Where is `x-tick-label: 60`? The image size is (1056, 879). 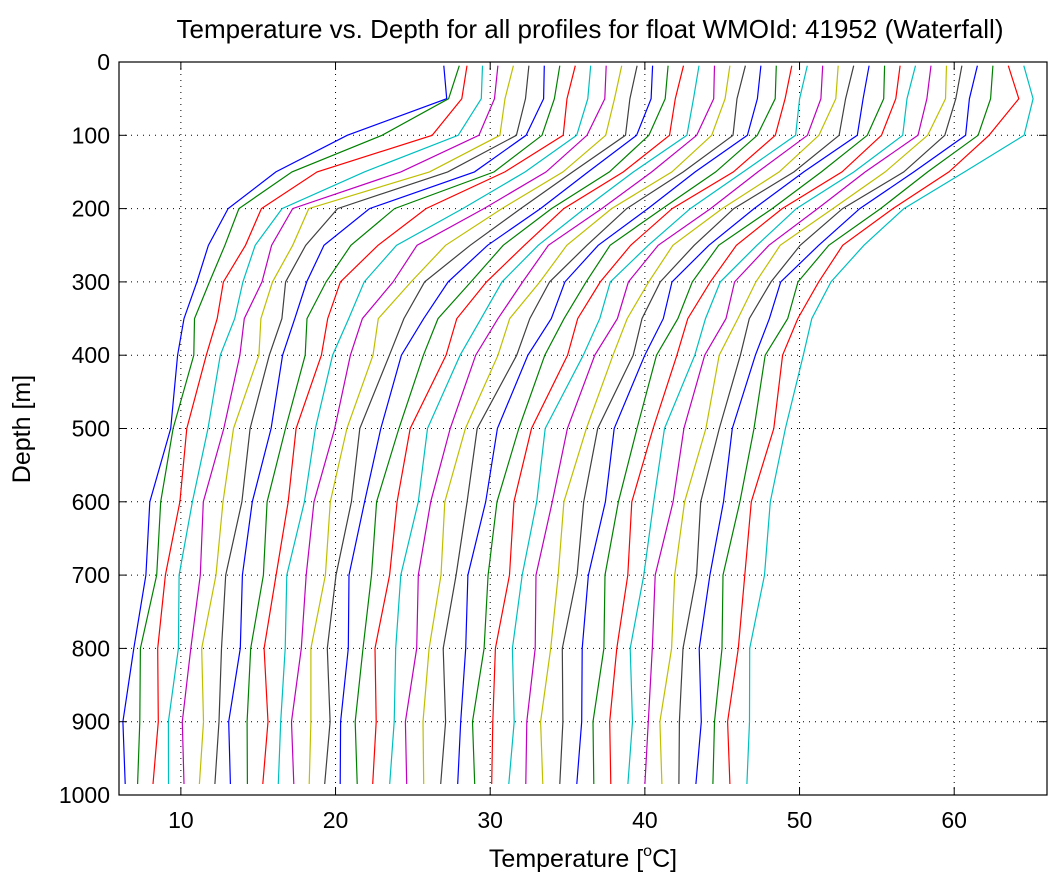
x-tick-label: 60 is located at coordinates (954, 820).